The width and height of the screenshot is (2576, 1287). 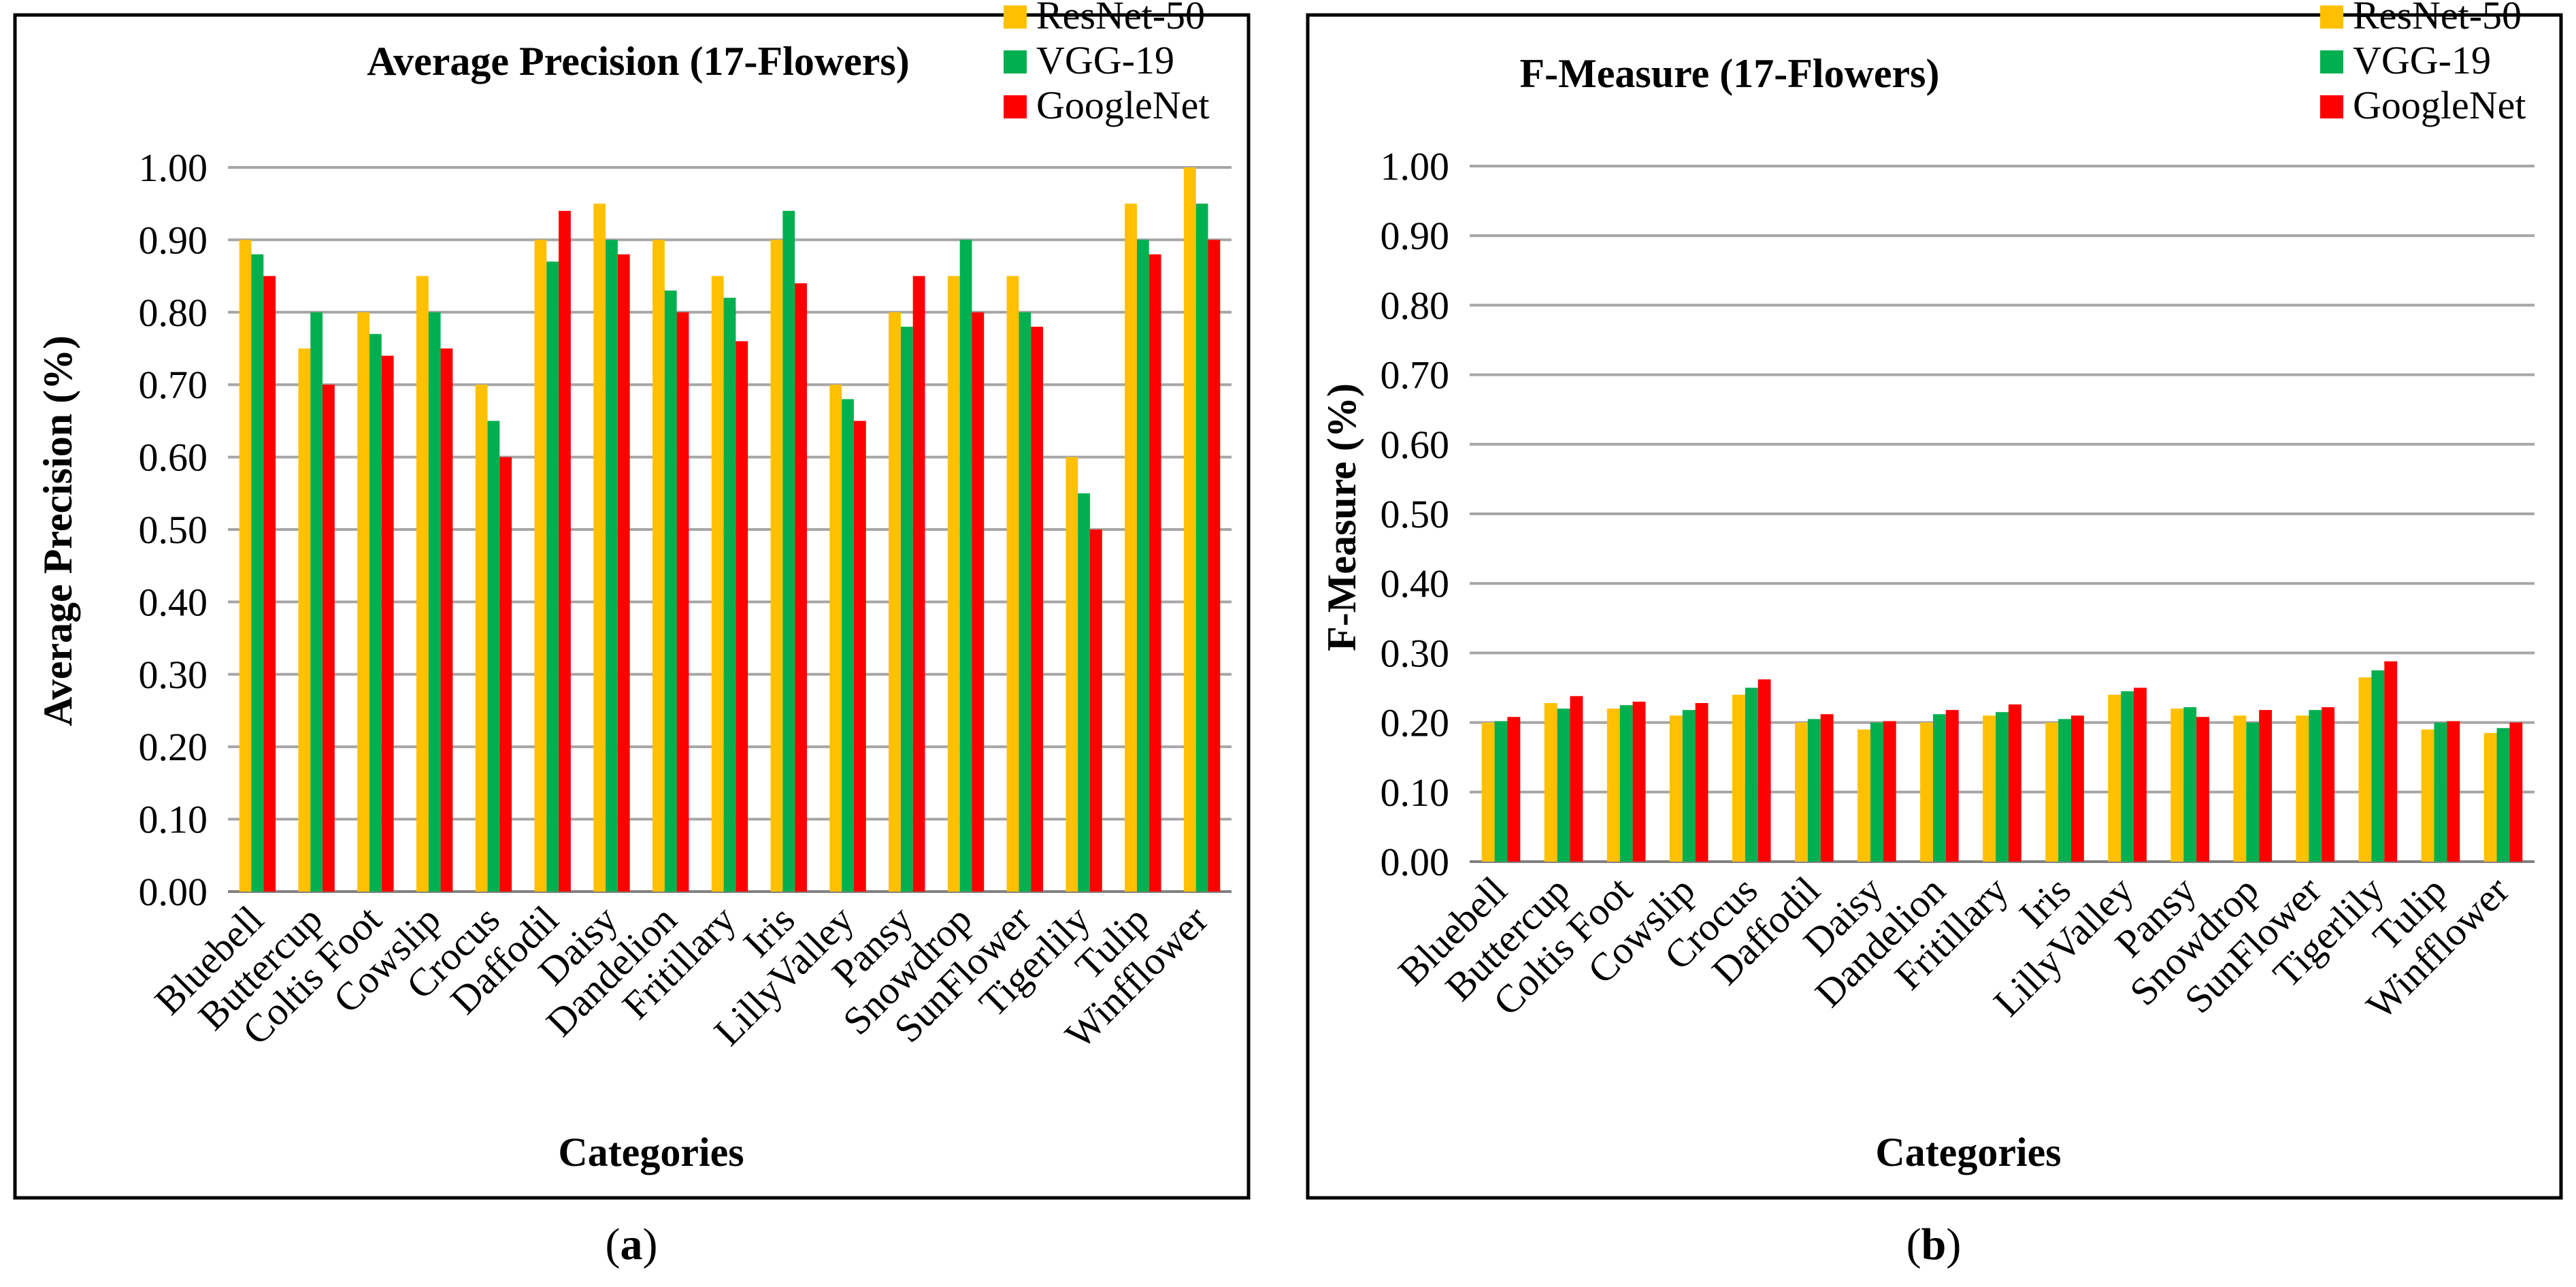 What do you see at coordinates (1105, 60) in the screenshot?
I see `ap-legend-label: VGG-19` at bounding box center [1105, 60].